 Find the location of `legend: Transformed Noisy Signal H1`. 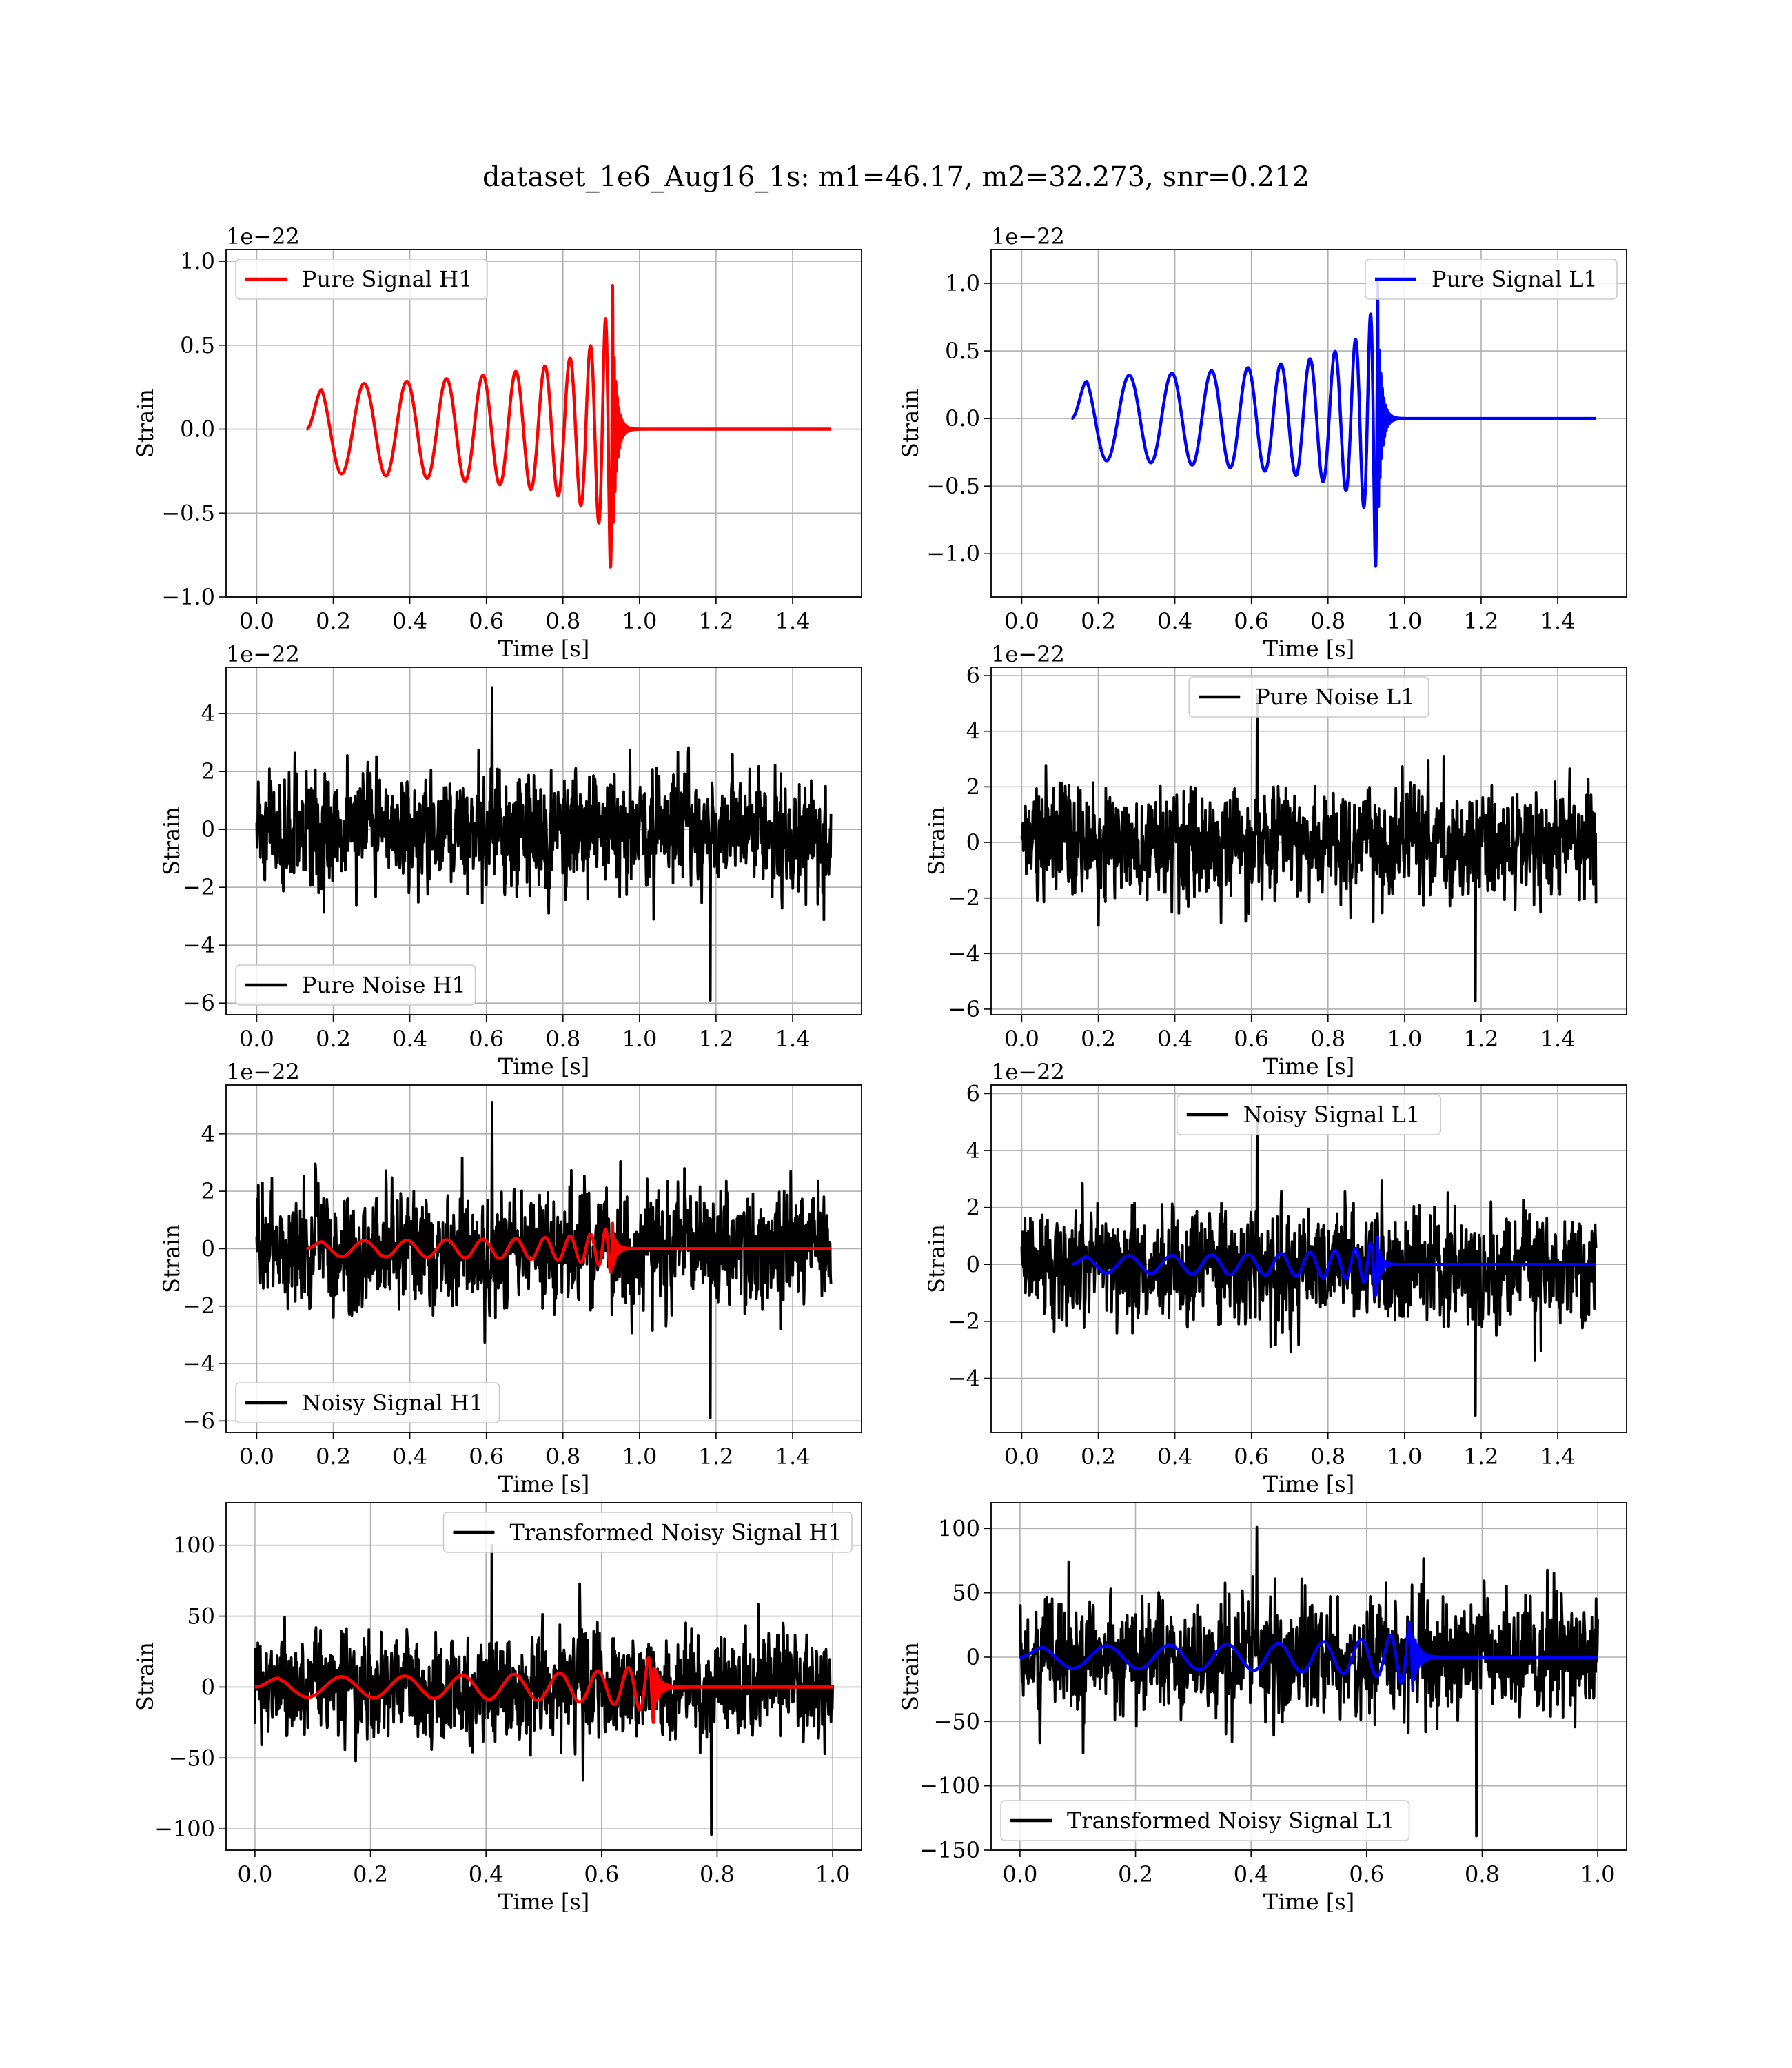

legend: Transformed Noisy Signal H1 is located at coordinates (647, 1532).